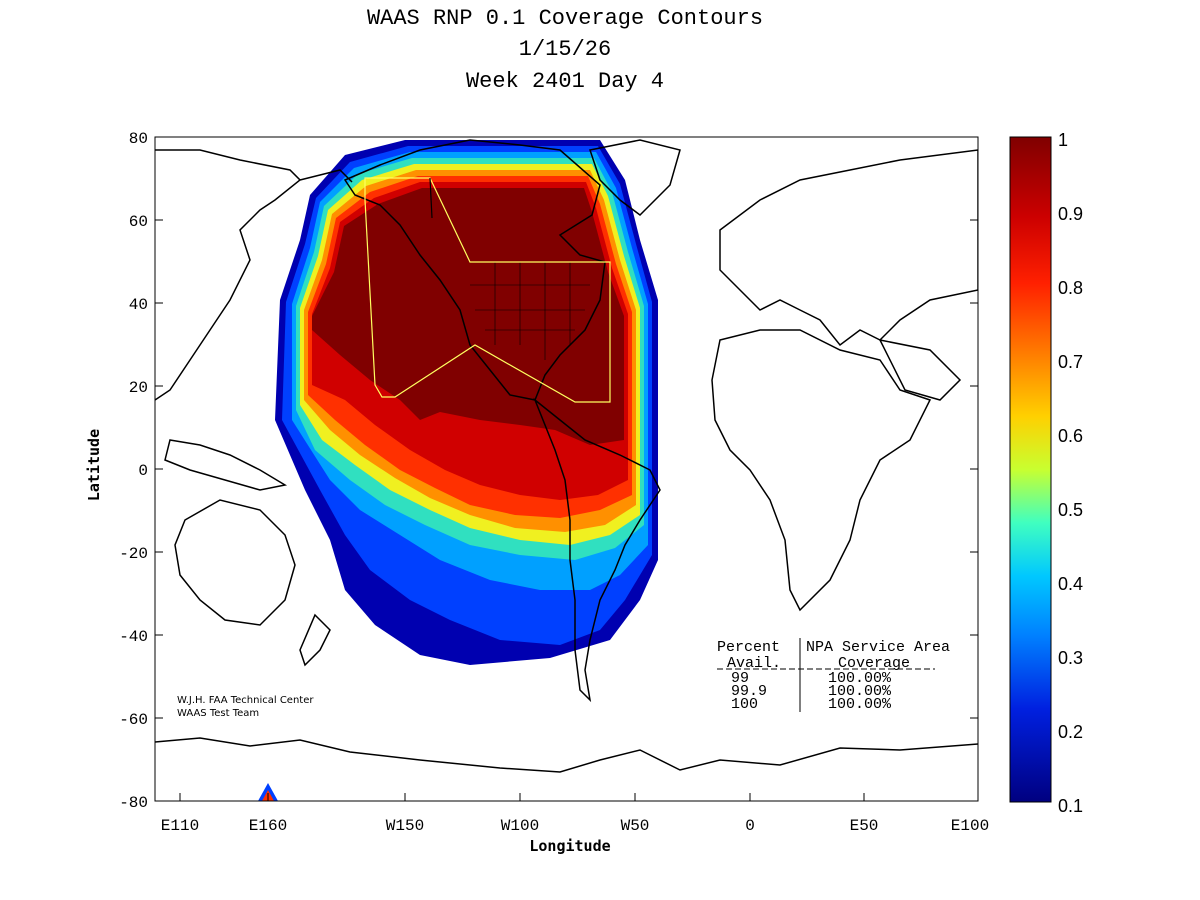  What do you see at coordinates (138, 139) in the screenshot?
I see `y-tick-label: 80` at bounding box center [138, 139].